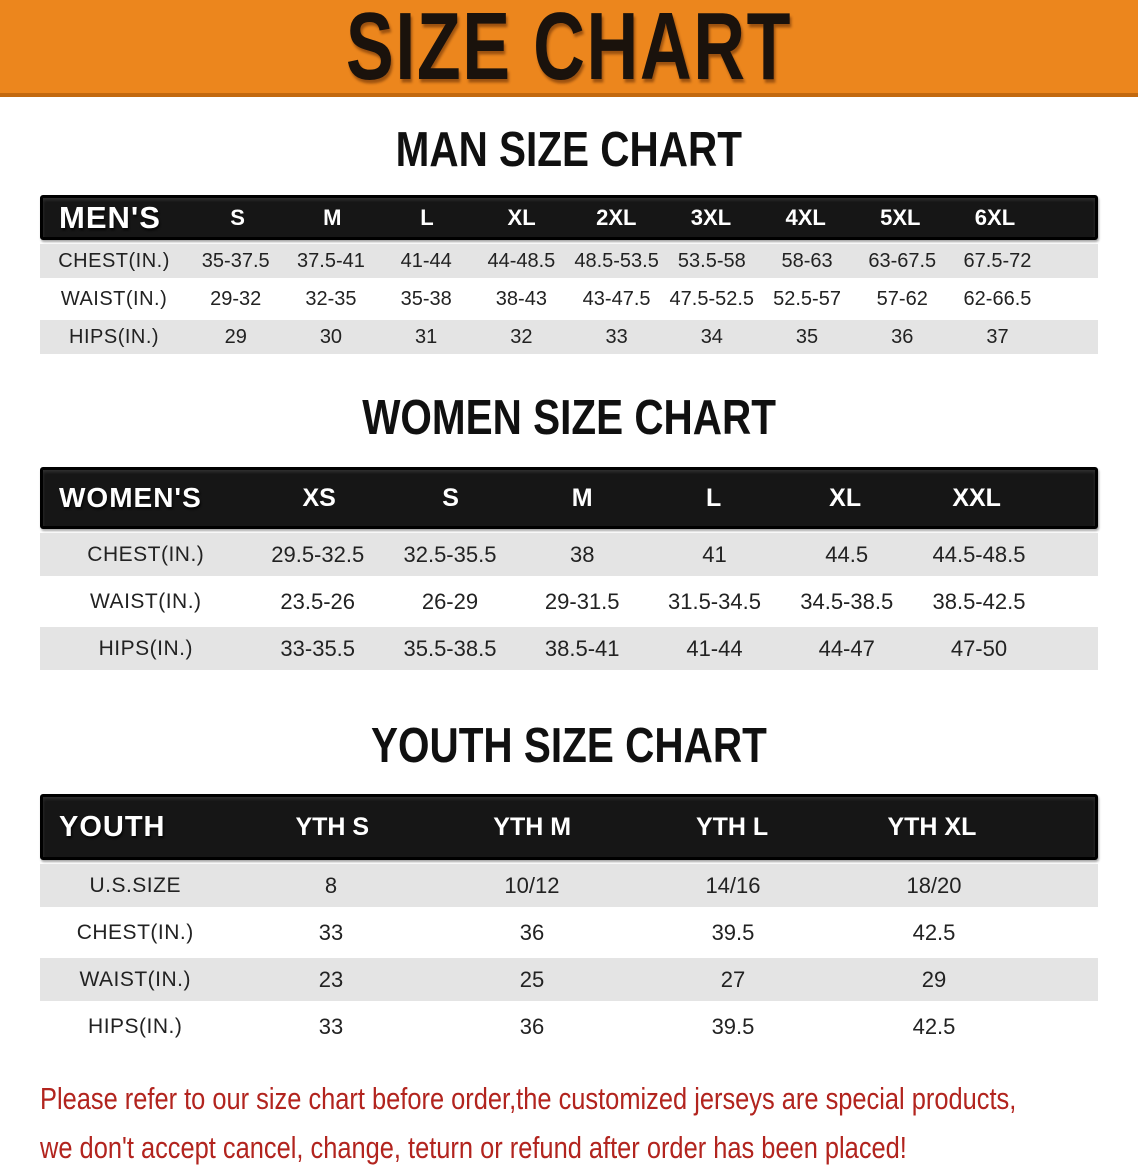  What do you see at coordinates (532, 826) in the screenshot?
I see `youth-size-header: YTH M` at bounding box center [532, 826].